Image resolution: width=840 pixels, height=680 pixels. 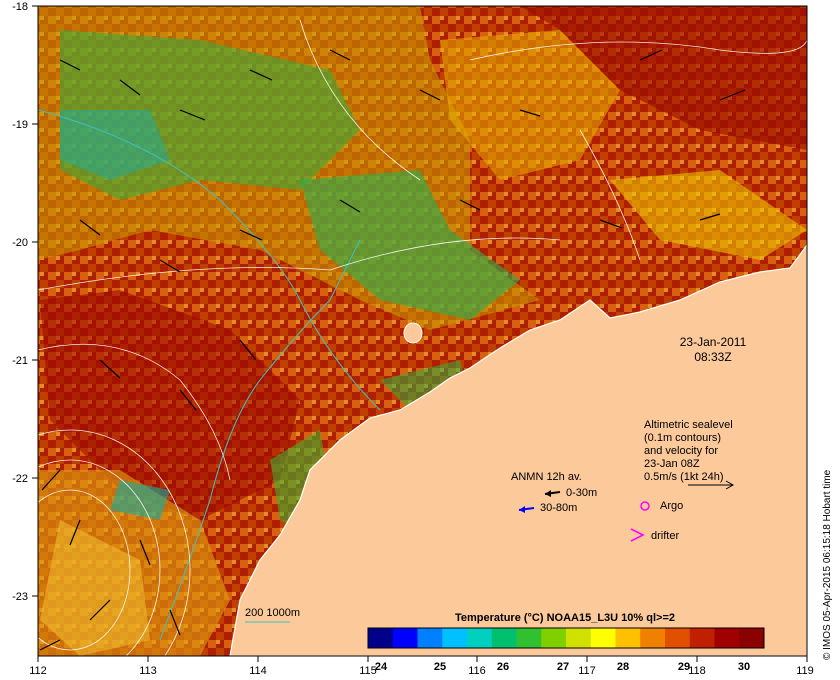 I want to click on lat-tick-label: -19, so click(x=20, y=125).